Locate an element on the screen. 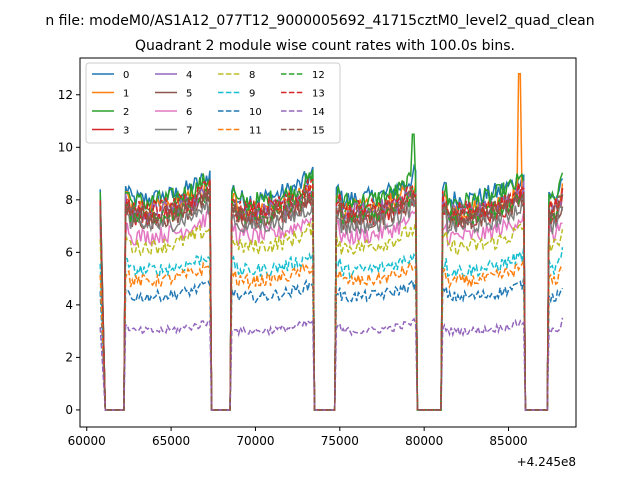 The height and width of the screenshot is (480, 640). x-tick-label: 65000 is located at coordinates (171, 441).